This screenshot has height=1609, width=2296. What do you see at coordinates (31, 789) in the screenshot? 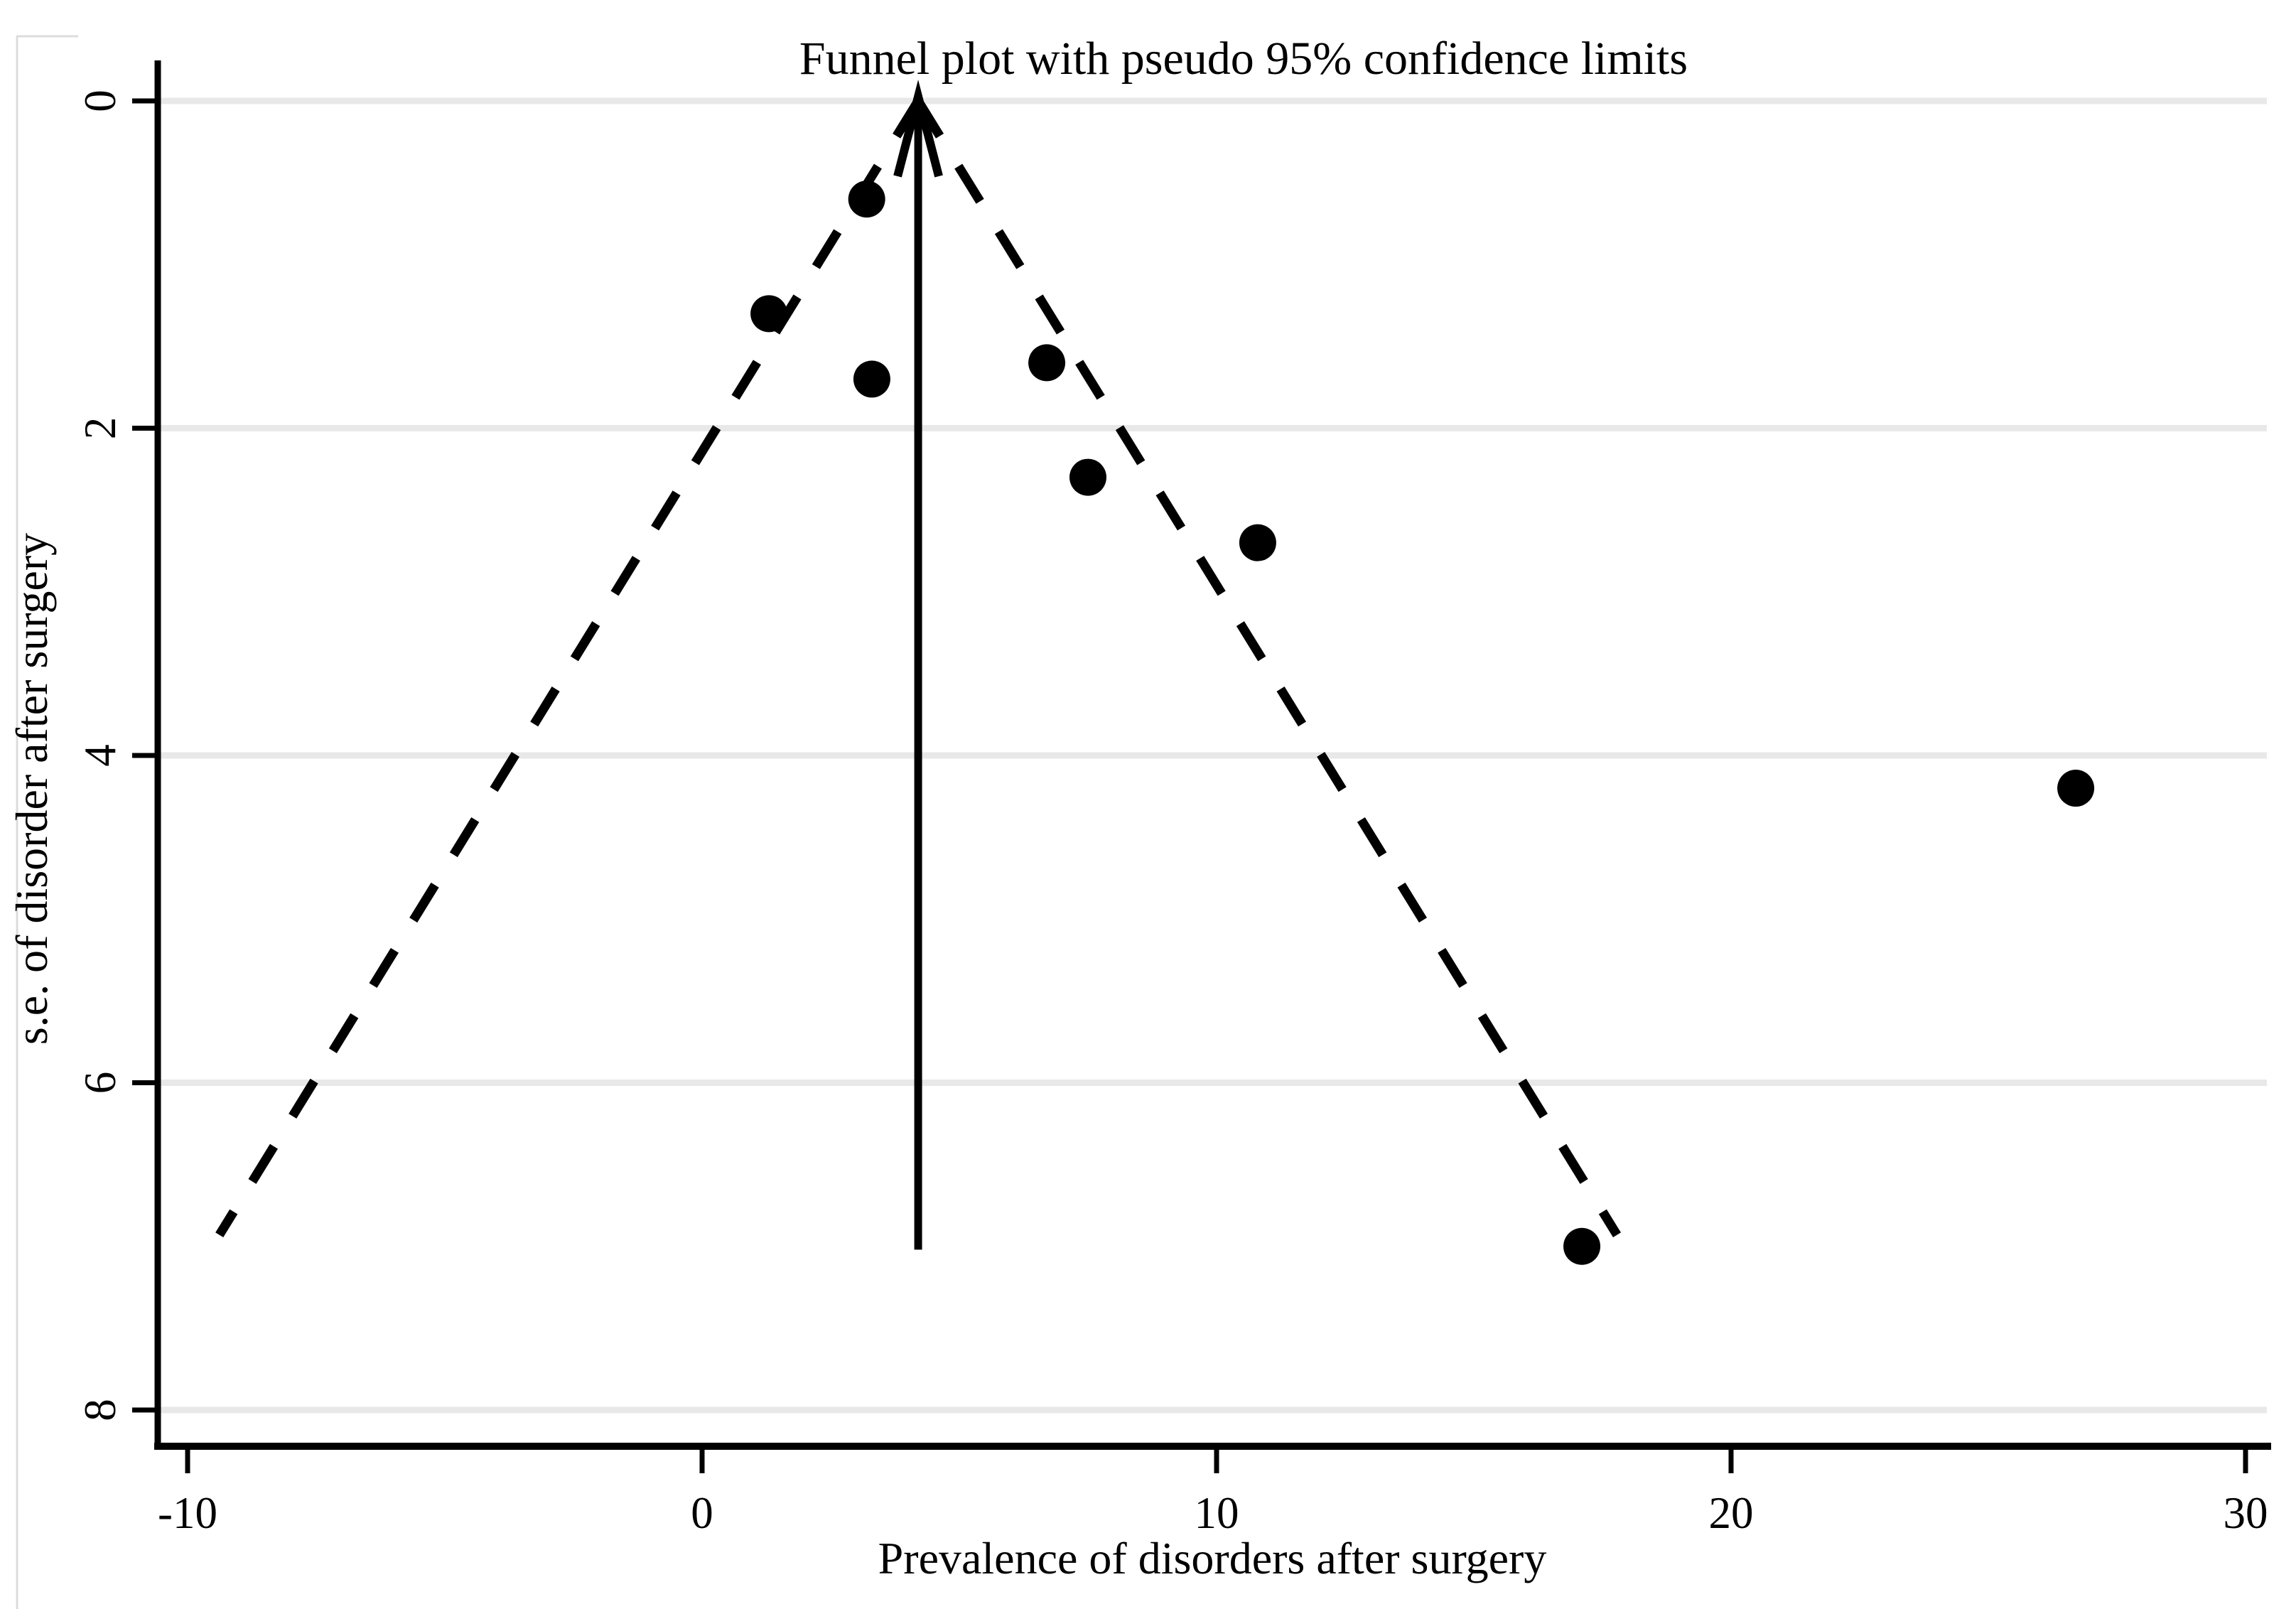
I see `y-axis-title: s.e. of disorder after surgery` at bounding box center [31, 789].